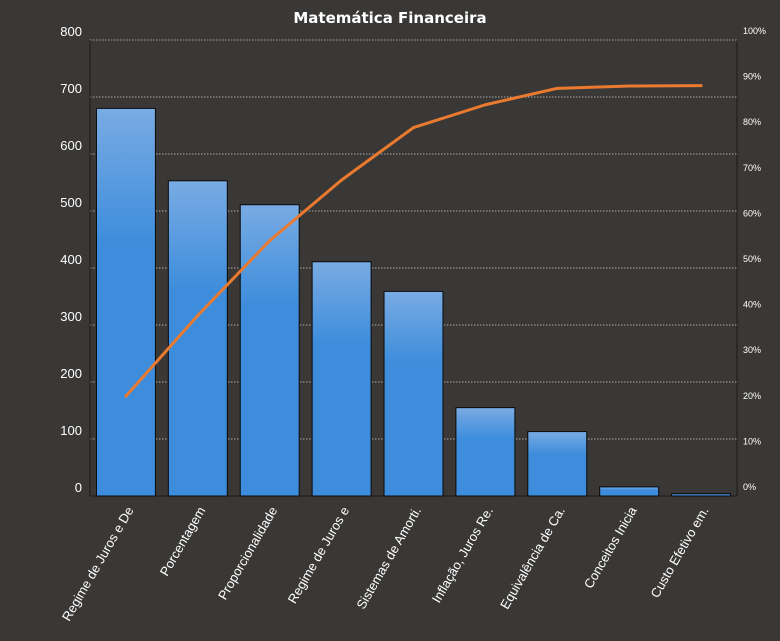 This screenshot has width=780, height=641. Describe the element at coordinates (389, 18) in the screenshot. I see `chart-title: Matemática Financeira` at that location.